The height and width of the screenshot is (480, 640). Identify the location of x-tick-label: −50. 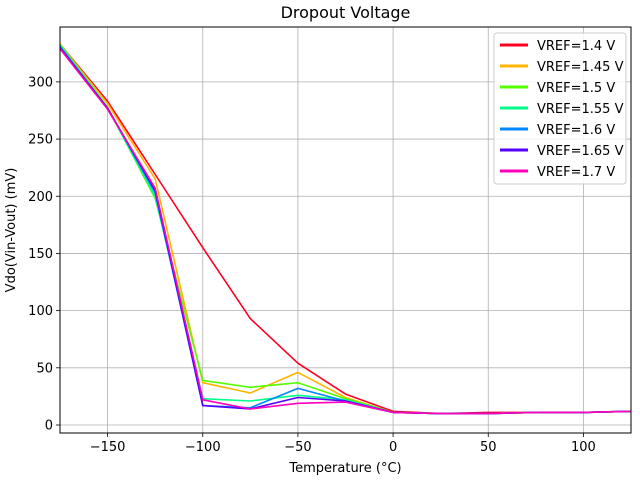
(297, 447).